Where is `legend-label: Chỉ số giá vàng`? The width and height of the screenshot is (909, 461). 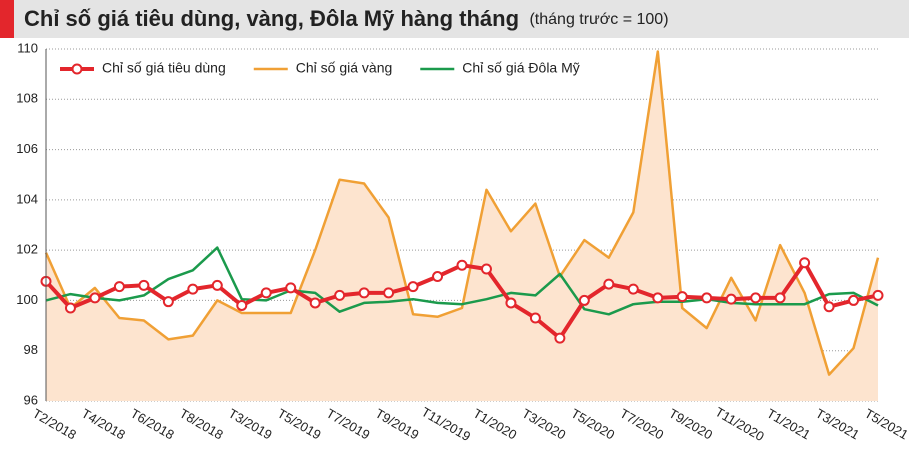
legend-label: Chỉ số giá vàng is located at coordinates (344, 68).